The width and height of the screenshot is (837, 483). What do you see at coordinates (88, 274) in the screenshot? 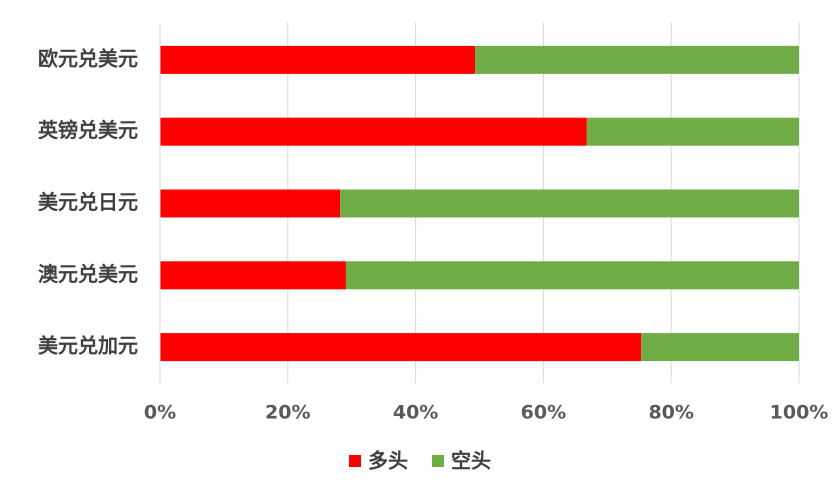
I see `y-tick-label: 澳元兑美元` at bounding box center [88, 274].